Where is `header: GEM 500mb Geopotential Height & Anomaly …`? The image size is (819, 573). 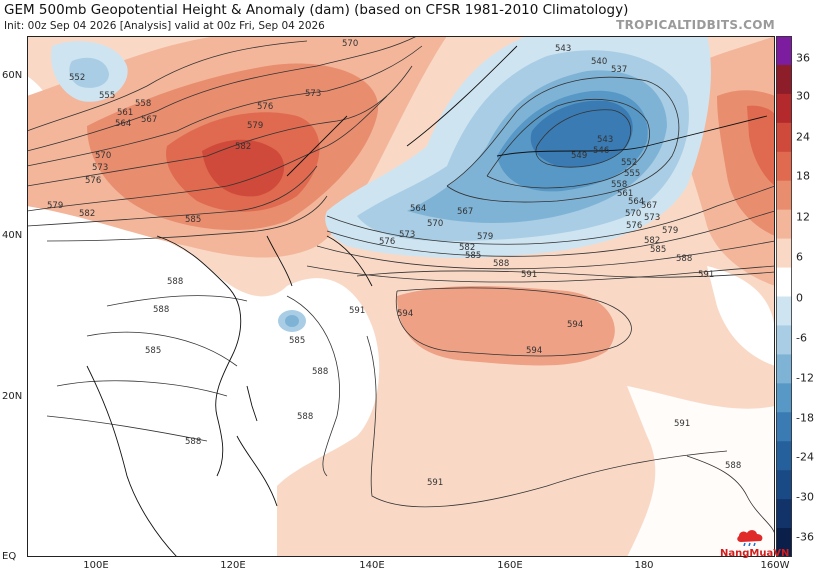
header: GEM 500mb Geopotential Height & Anomaly … is located at coordinates (409, 18).